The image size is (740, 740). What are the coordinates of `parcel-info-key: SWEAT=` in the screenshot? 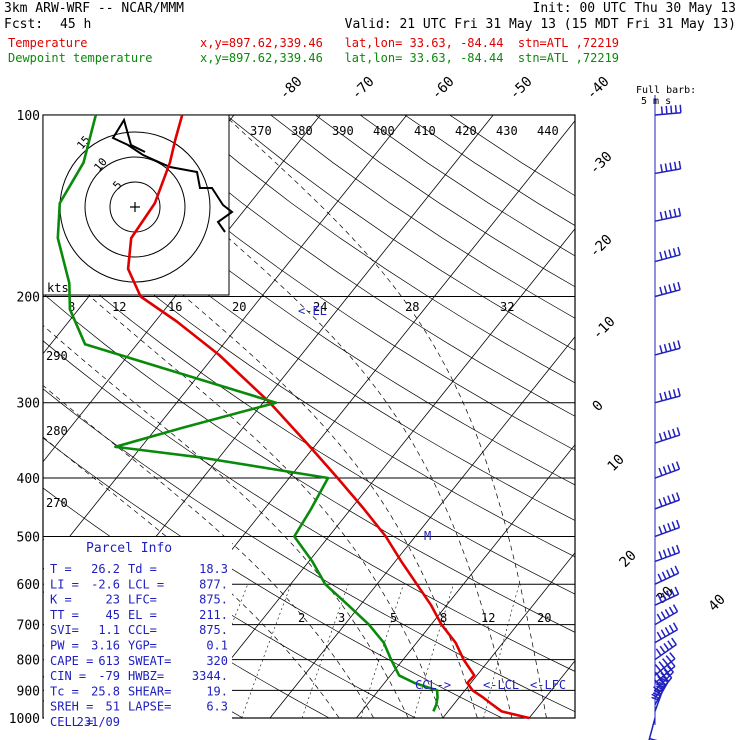 It's located at (149, 661).